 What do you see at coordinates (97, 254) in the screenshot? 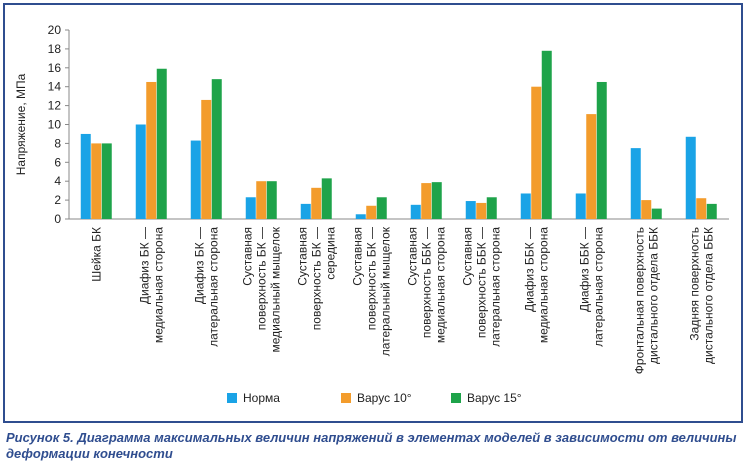
I see `category-label: Шейка БК` at bounding box center [97, 254].